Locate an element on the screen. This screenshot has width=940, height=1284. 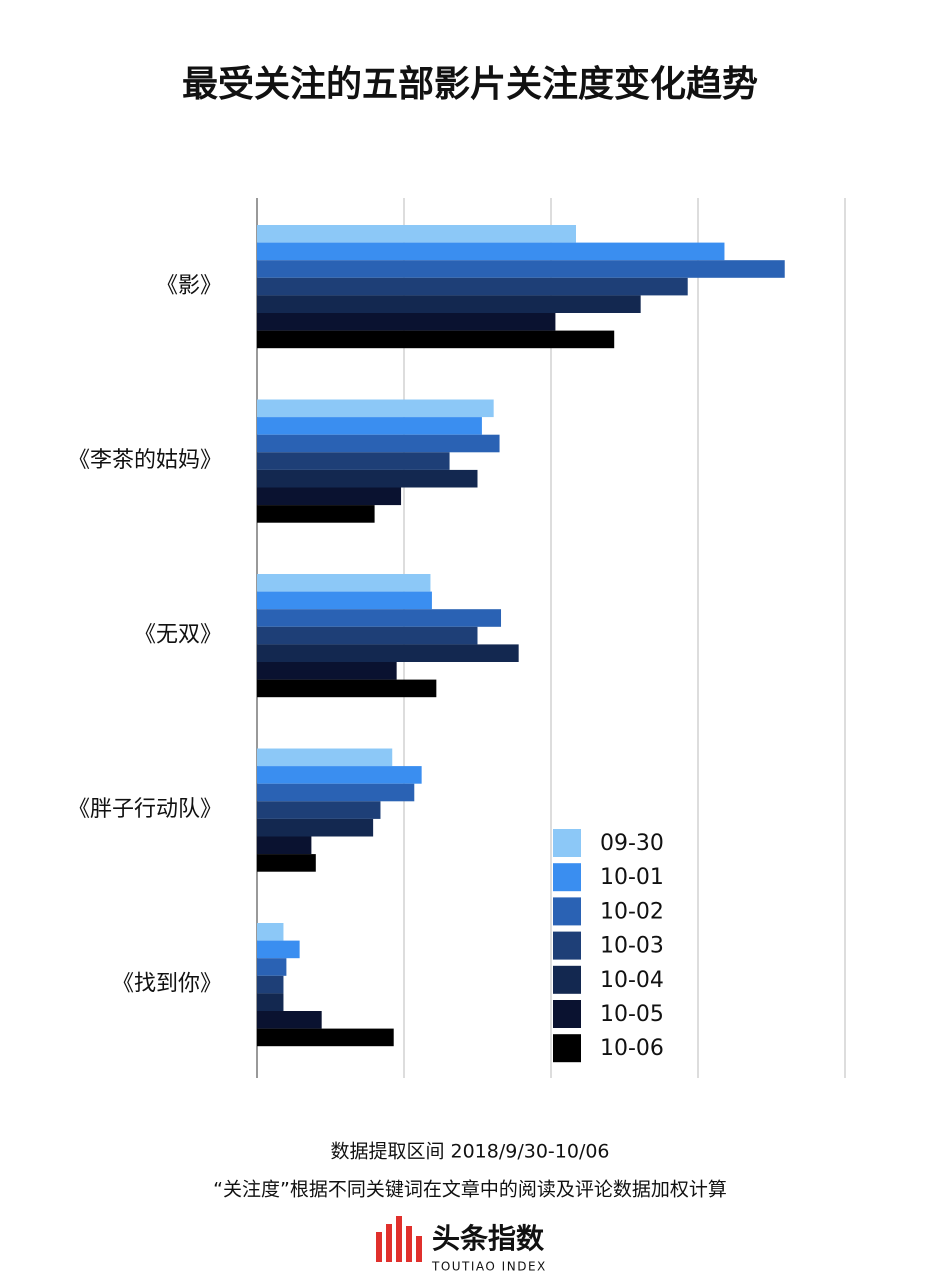
y-tick-label: 《无双》 is located at coordinates (178, 635).